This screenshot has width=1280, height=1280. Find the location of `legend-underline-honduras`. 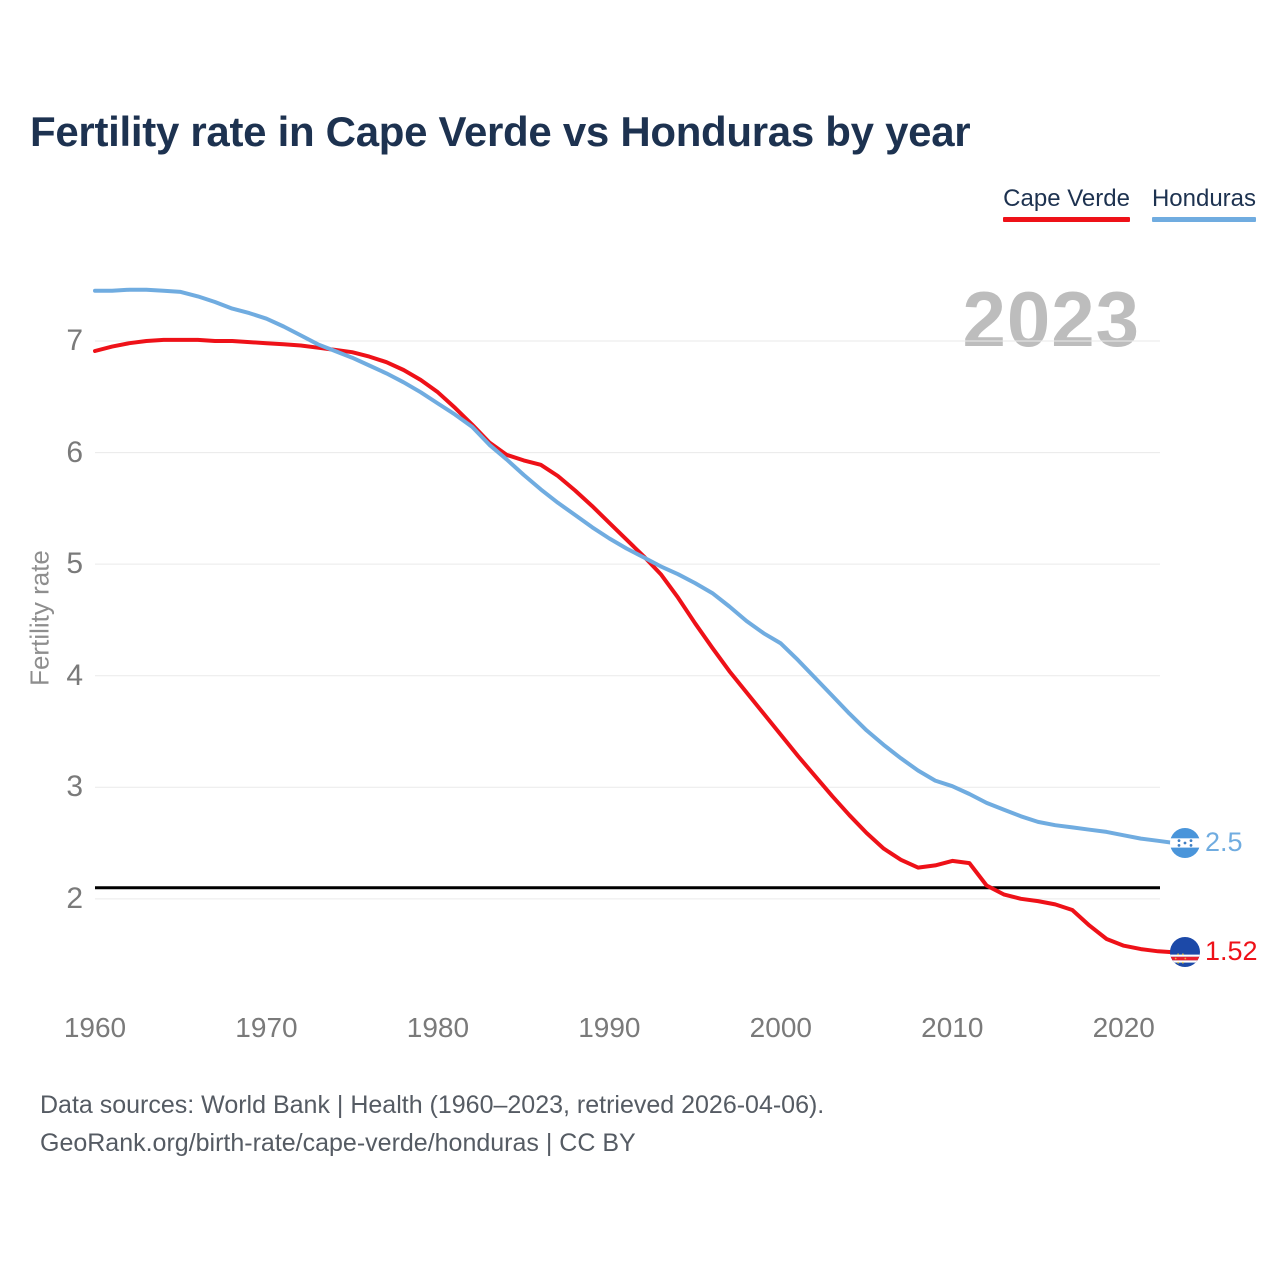

legend-underline-honduras is located at coordinates (1203, 219).